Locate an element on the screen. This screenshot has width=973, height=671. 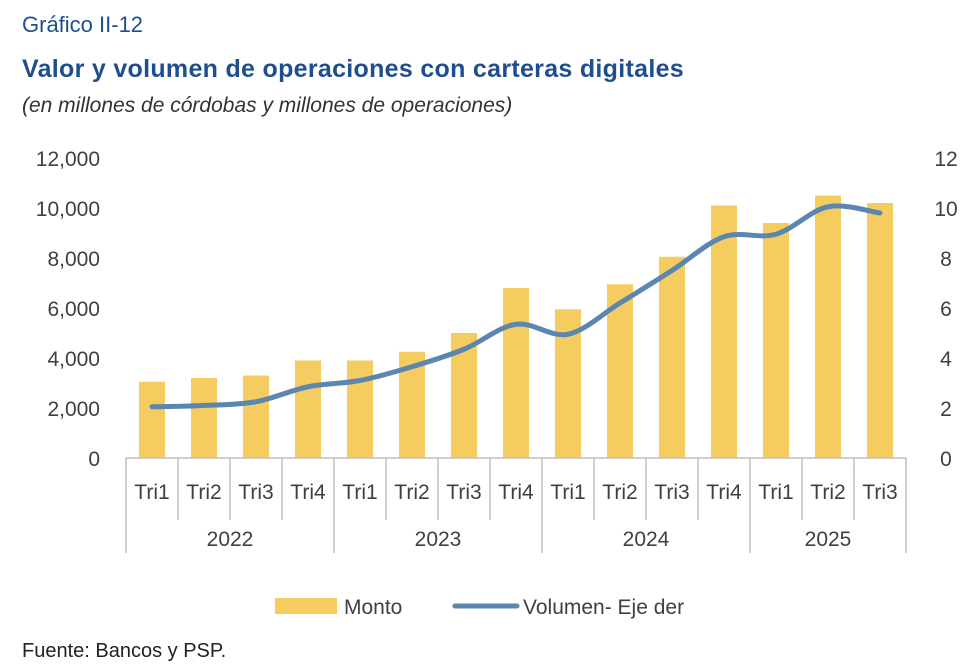
x-axis is located at coordinates (516, 505).